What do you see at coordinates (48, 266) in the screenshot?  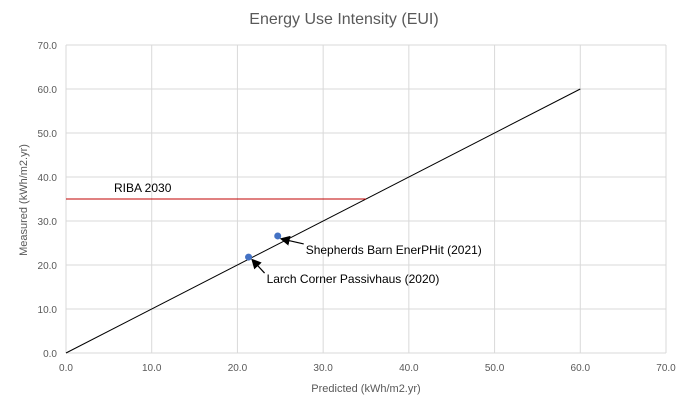 I see `y-tick-label: 20.0` at bounding box center [48, 266].